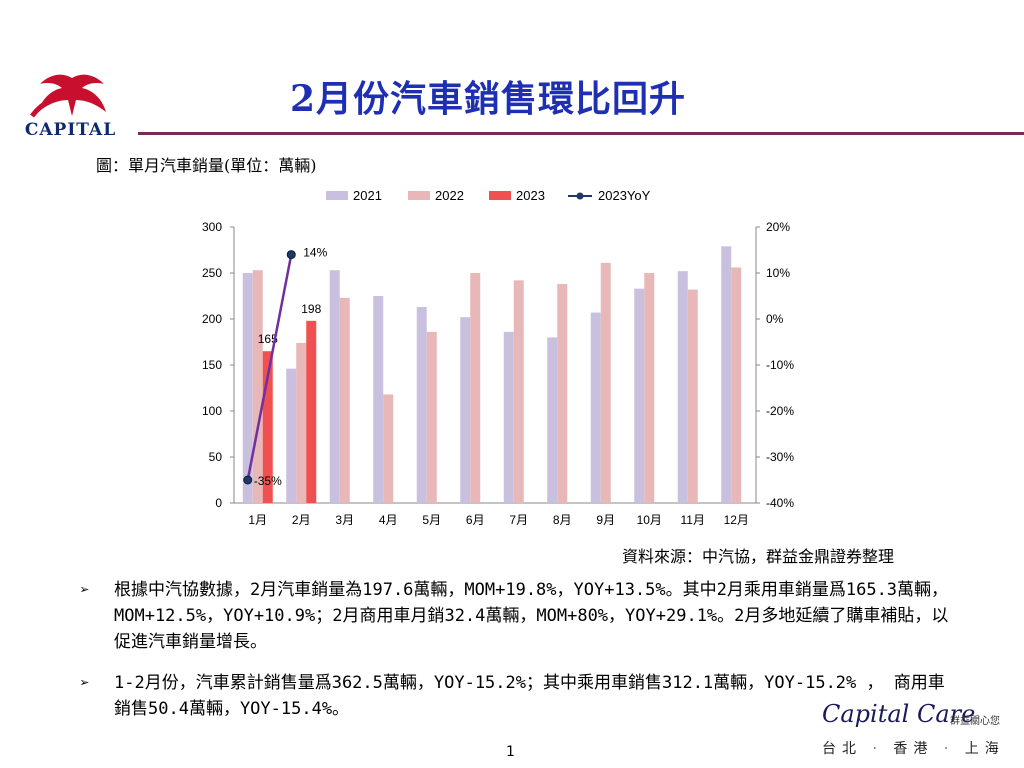 The image size is (1024, 768). What do you see at coordinates (624, 195) in the screenshot?
I see `legend-label: 2023YoY` at bounding box center [624, 195].